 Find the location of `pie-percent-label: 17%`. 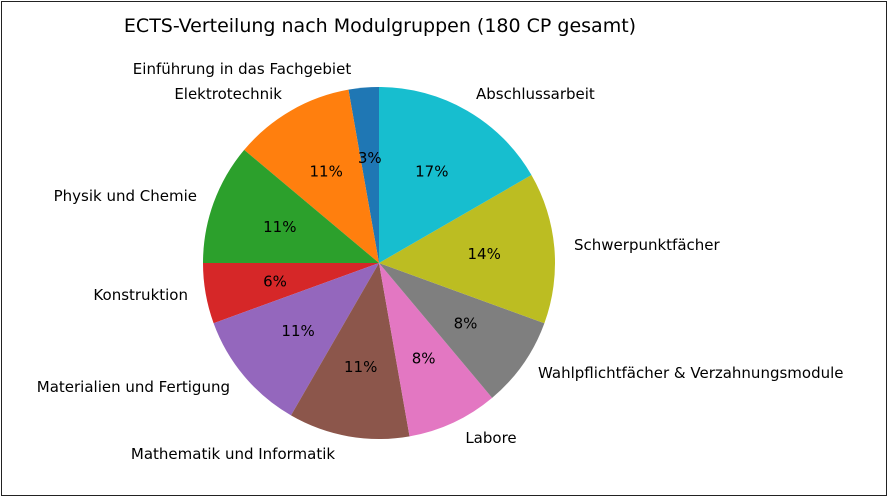

pie-percent-label: 17% is located at coordinates (431, 172).